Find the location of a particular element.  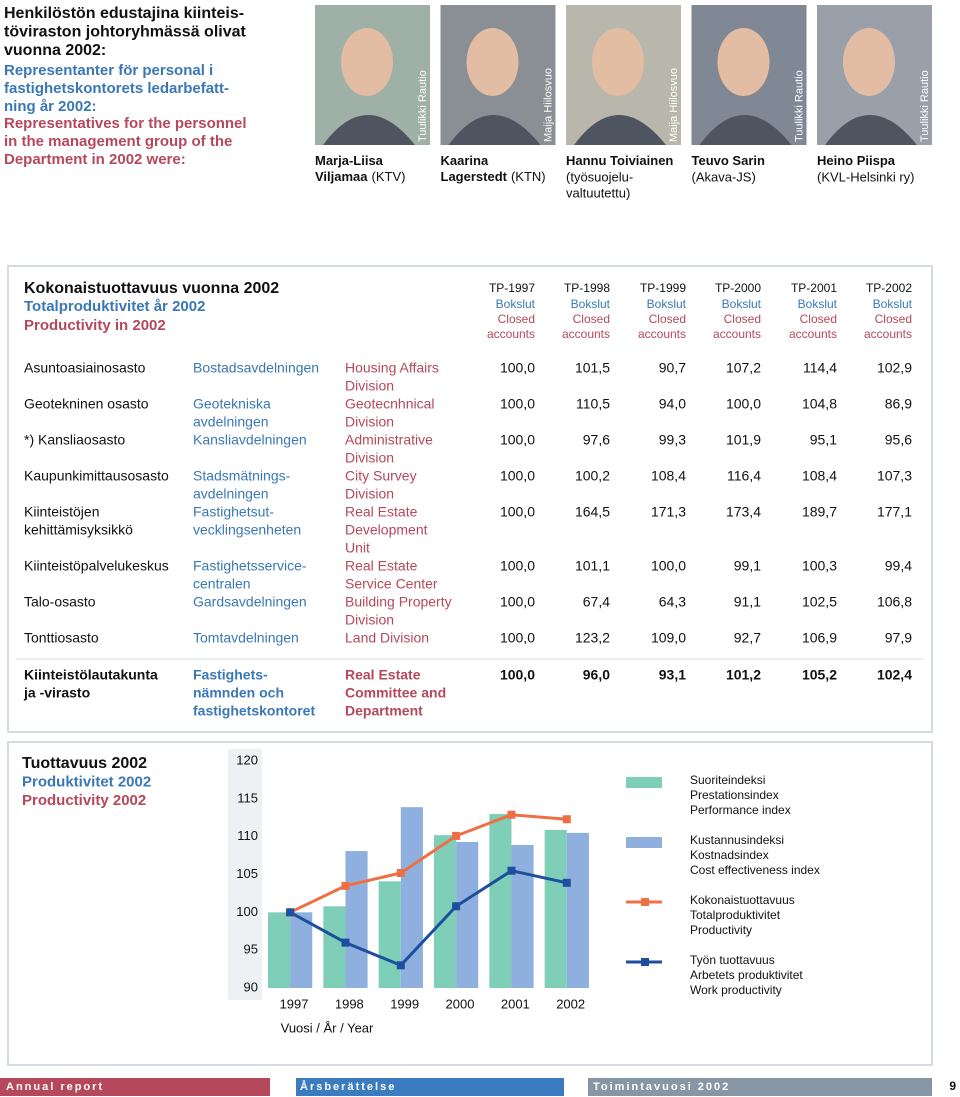

row-label-sv: Gardsavdelningen is located at coordinates (250, 602).